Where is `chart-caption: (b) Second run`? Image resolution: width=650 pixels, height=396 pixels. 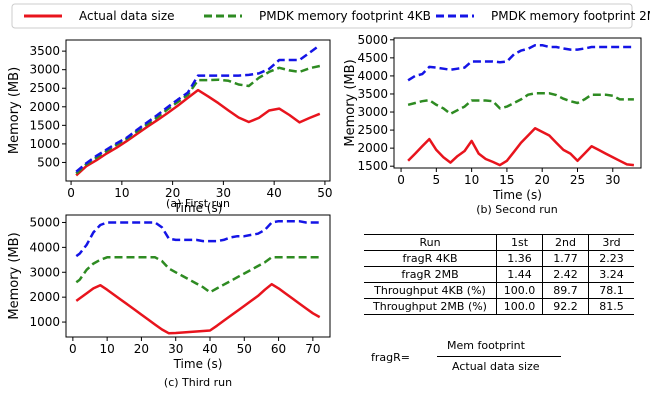
chart-caption: (b) Second run is located at coordinates (517, 209).